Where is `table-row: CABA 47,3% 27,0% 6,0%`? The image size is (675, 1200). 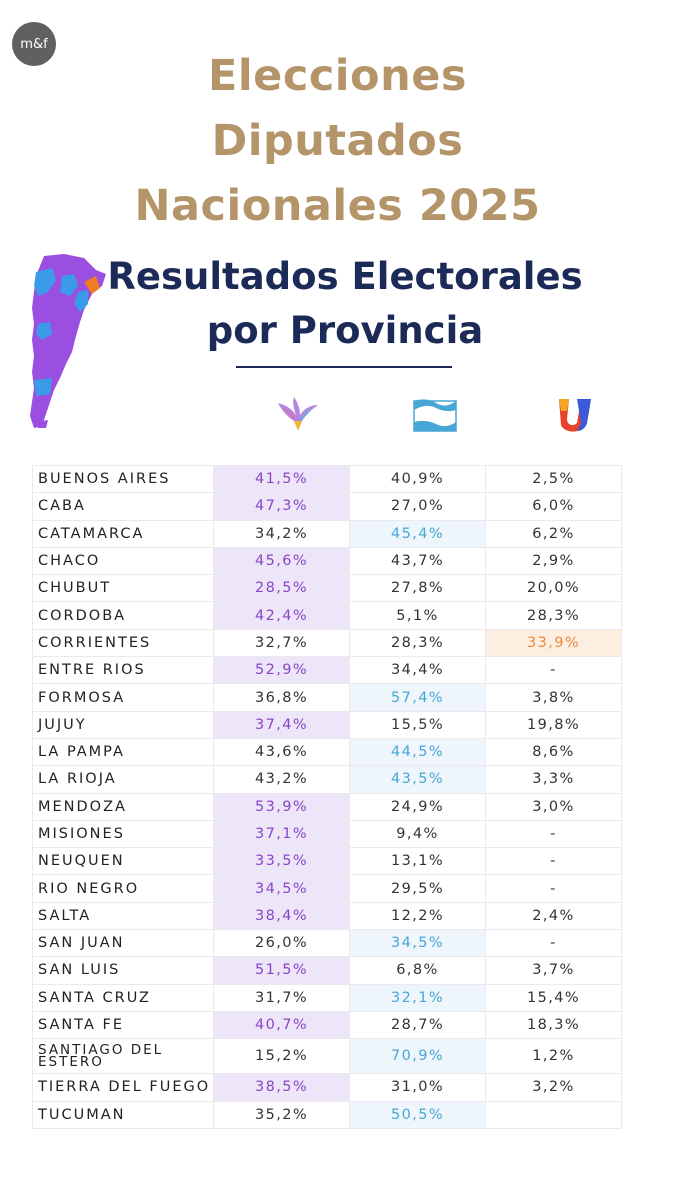 table-row: CABA 47,3% 27,0% 6,0% is located at coordinates (327, 506).